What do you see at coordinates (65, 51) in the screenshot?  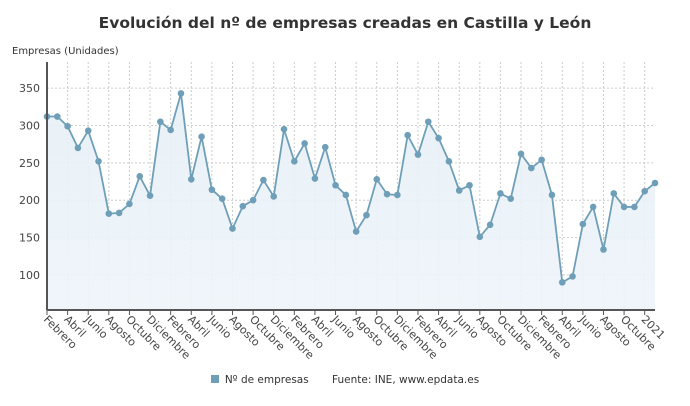 I see `y-axis-label: Empresas (Unidades)` at bounding box center [65, 51].